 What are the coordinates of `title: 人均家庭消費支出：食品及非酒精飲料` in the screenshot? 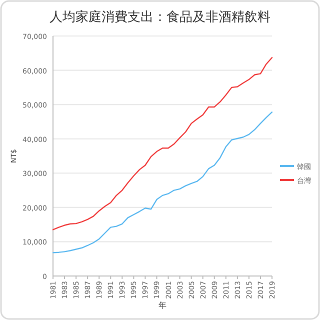 It's located at (160, 17).